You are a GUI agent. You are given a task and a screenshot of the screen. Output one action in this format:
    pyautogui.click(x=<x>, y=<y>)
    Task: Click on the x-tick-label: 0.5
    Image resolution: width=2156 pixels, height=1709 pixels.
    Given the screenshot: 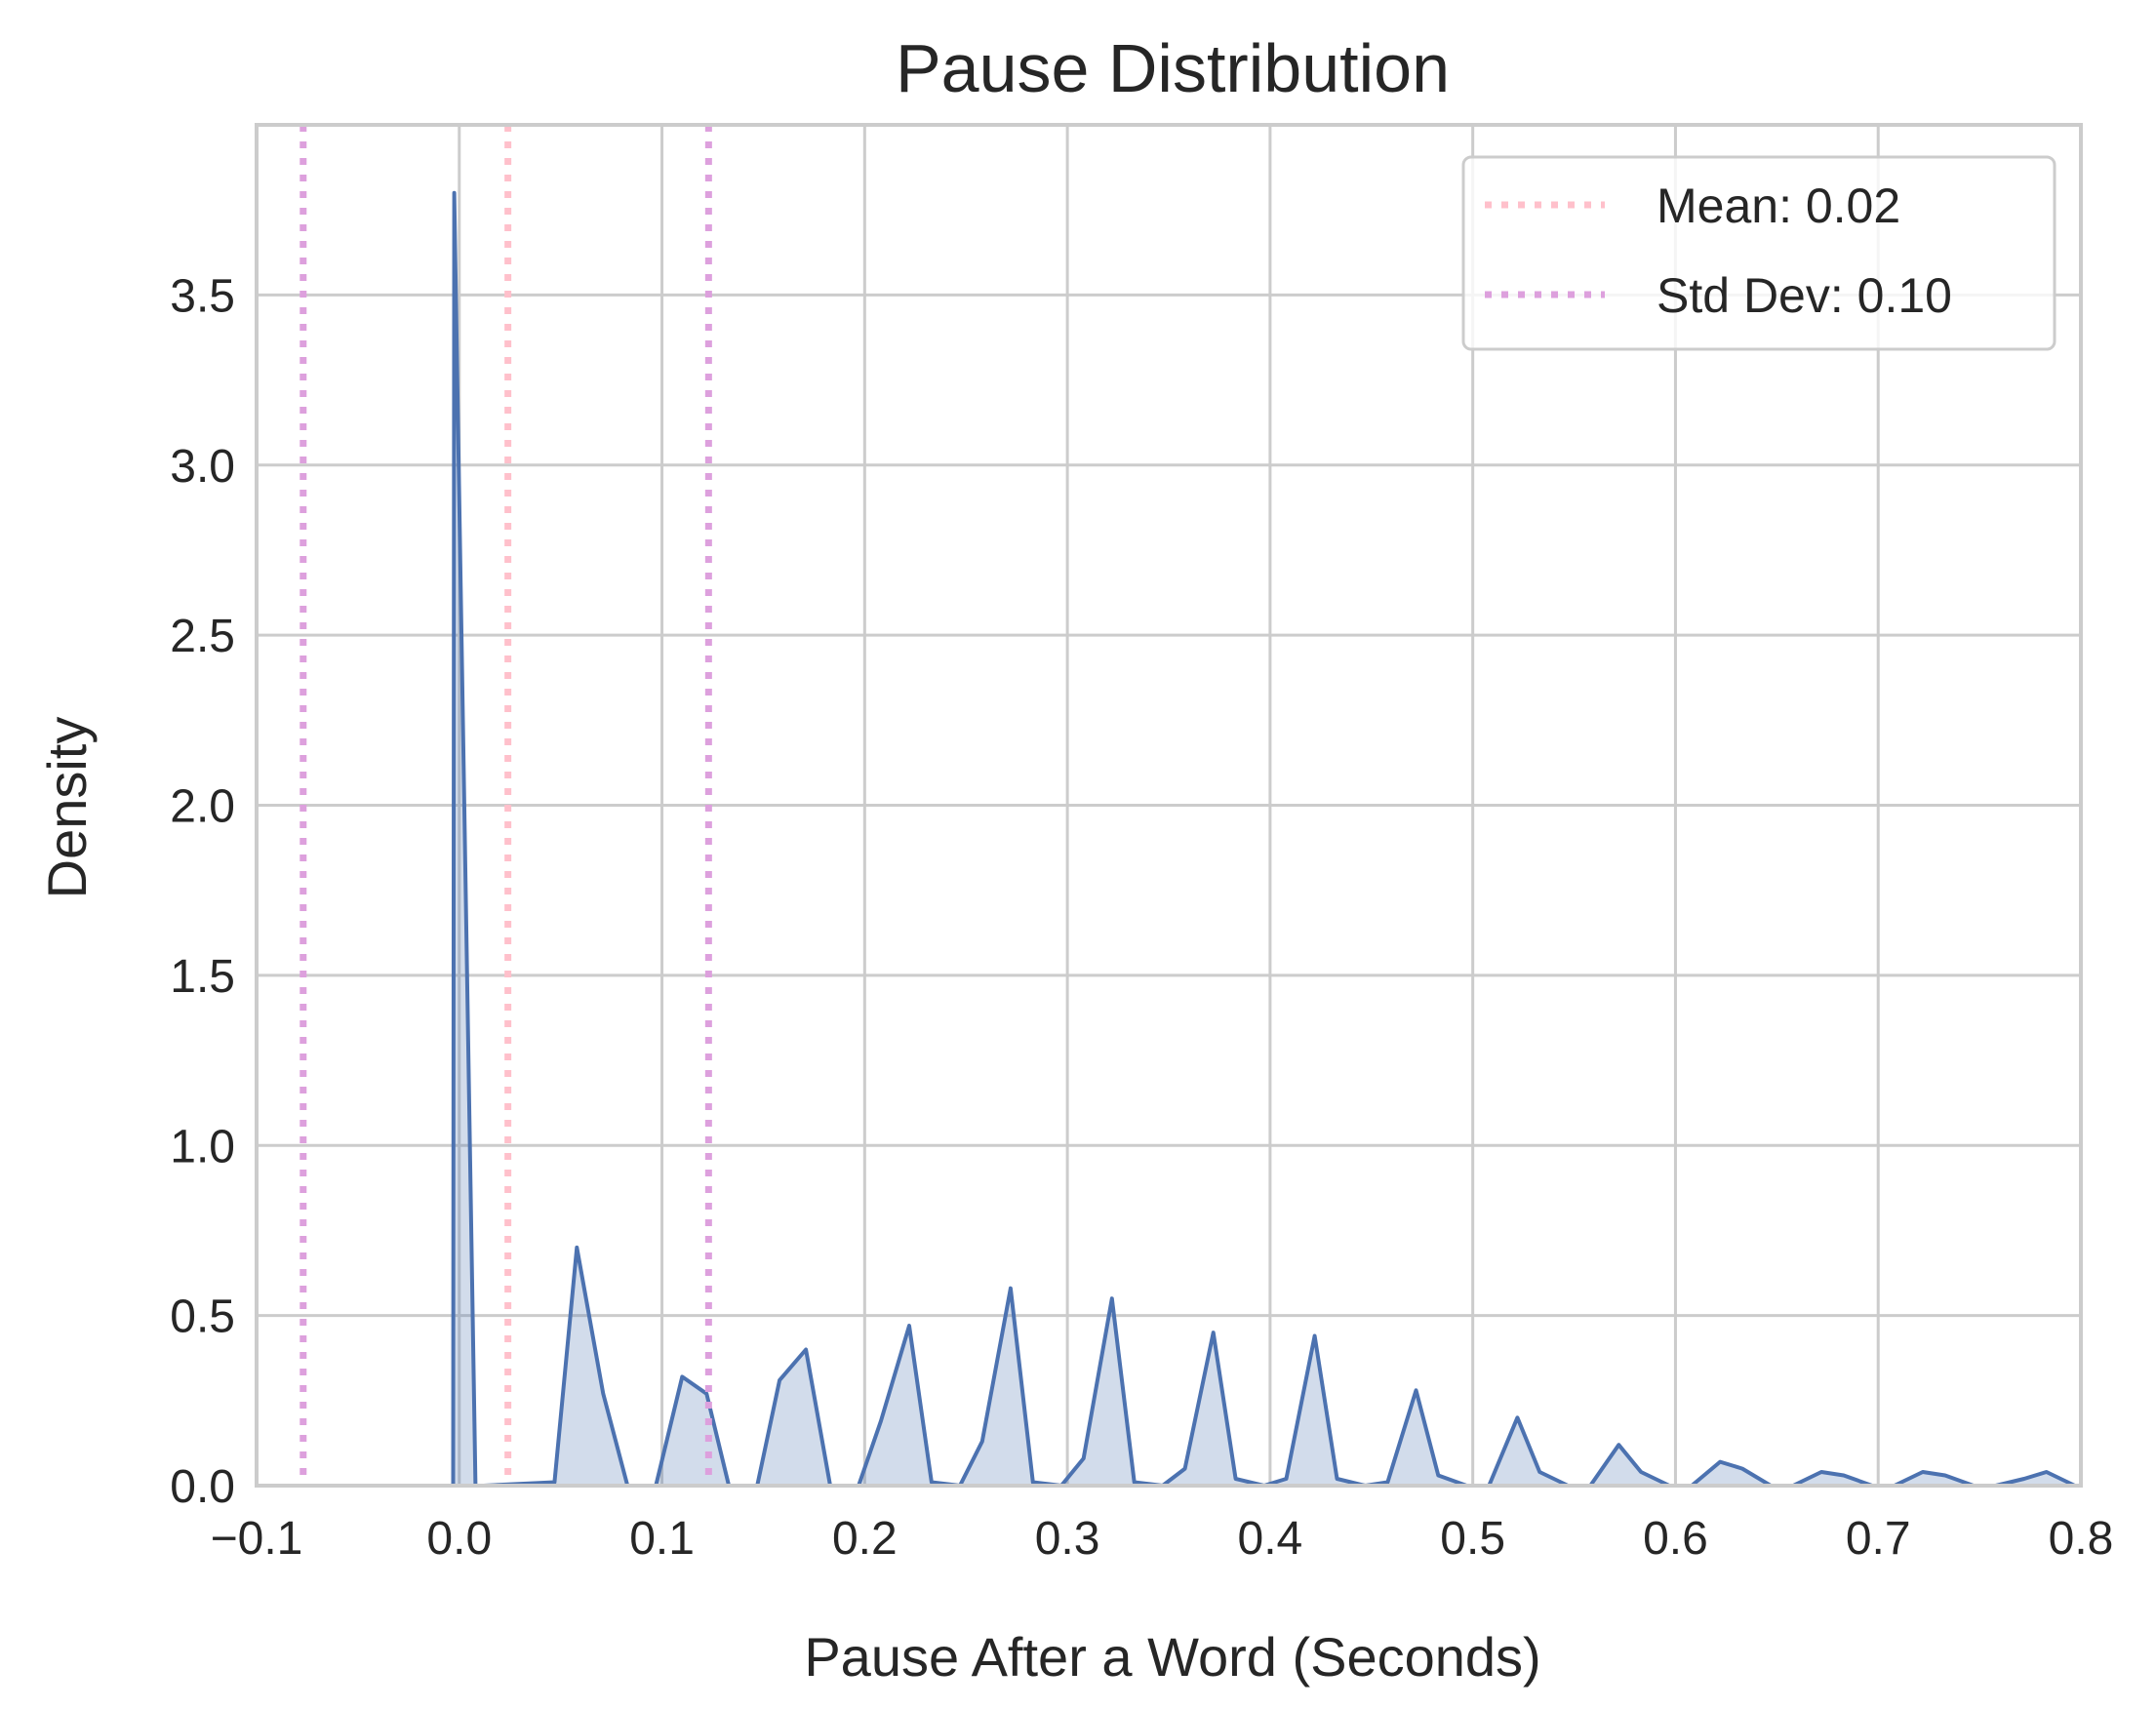 What is the action you would take?
    pyautogui.click(x=1472, y=1539)
    